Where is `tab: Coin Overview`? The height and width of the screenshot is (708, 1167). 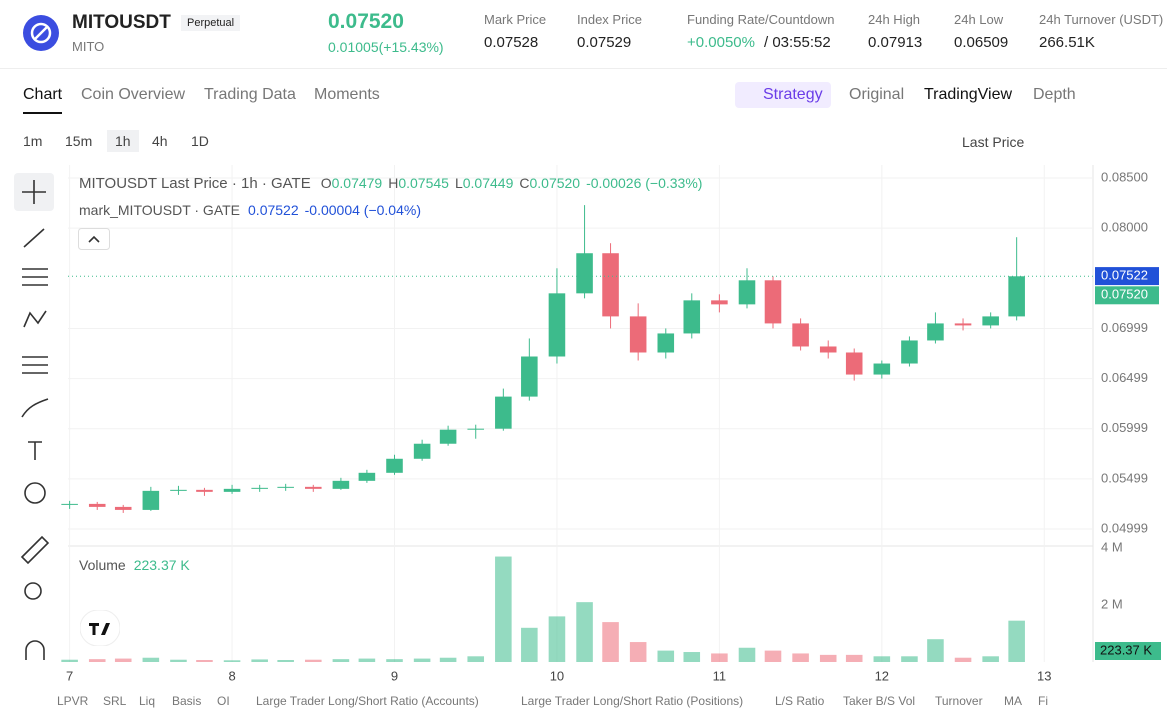
tab: Coin Overview is located at coordinates (133, 94).